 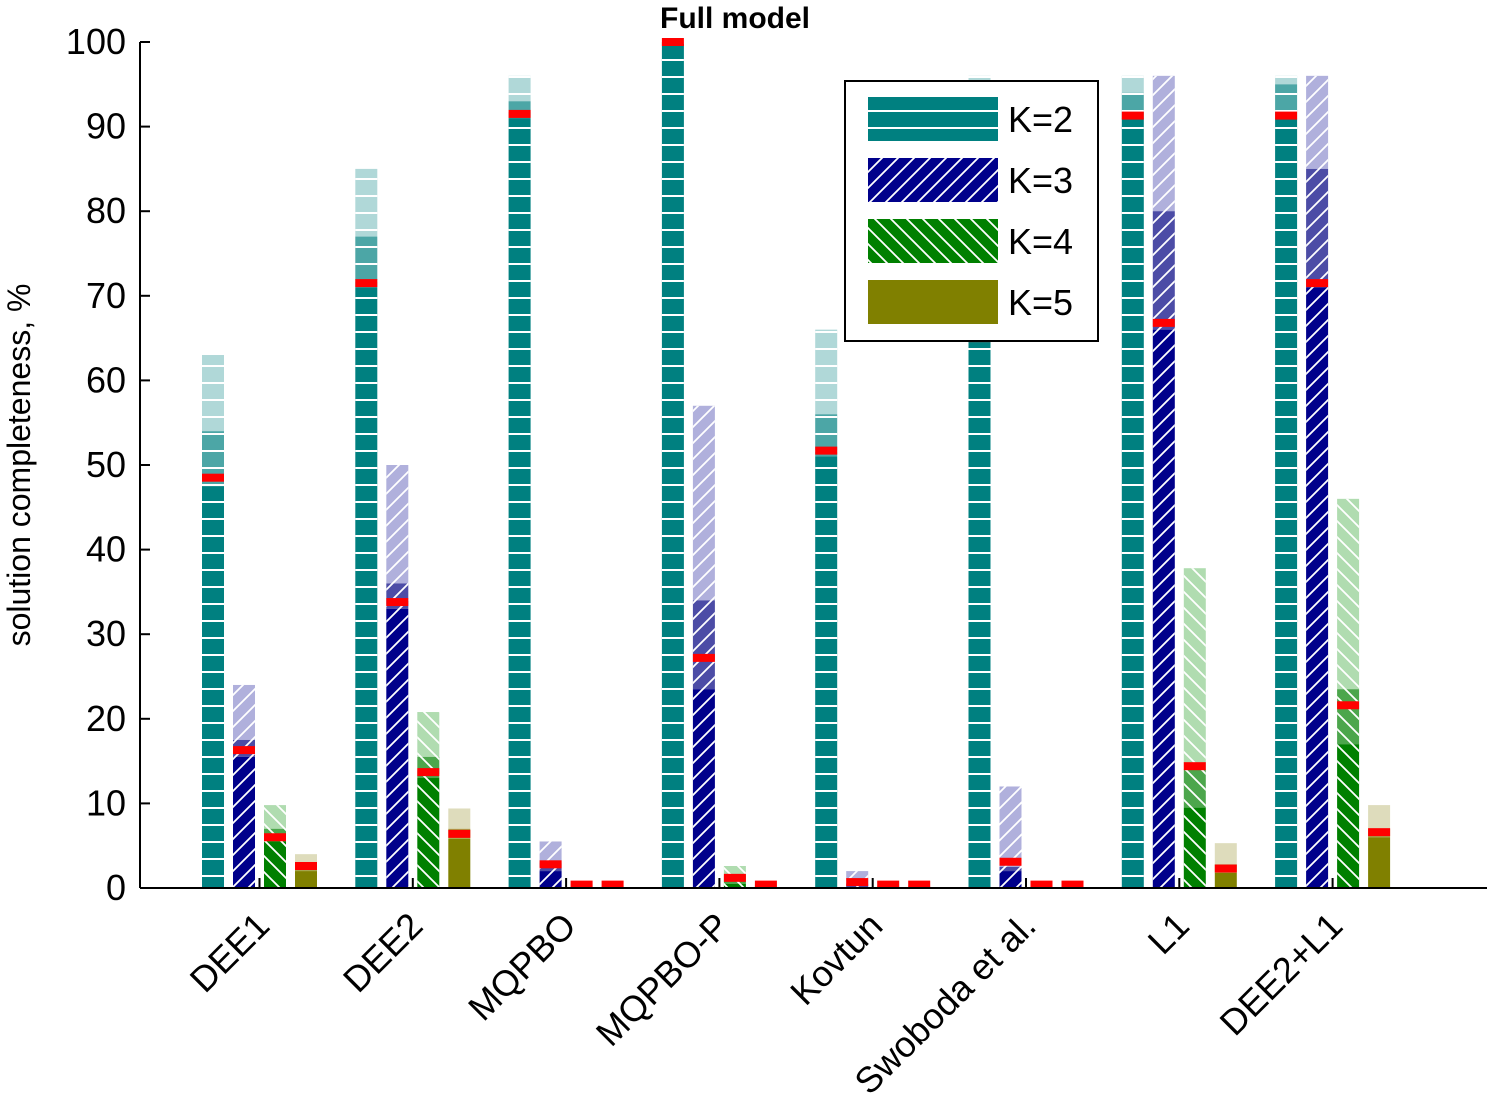 What do you see at coordinates (96, 41) in the screenshot?
I see `y-tick-label: 100` at bounding box center [96, 41].